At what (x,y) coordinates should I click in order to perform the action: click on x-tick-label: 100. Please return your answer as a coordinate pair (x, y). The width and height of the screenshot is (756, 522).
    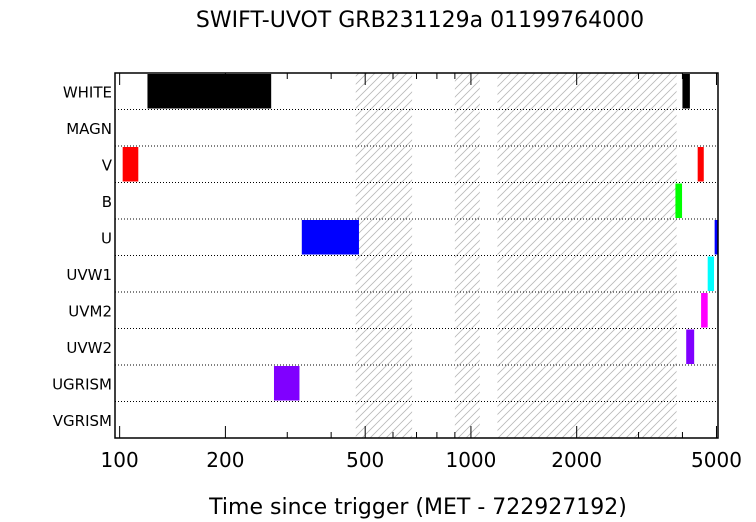
    Looking at the image, I should click on (120, 460).